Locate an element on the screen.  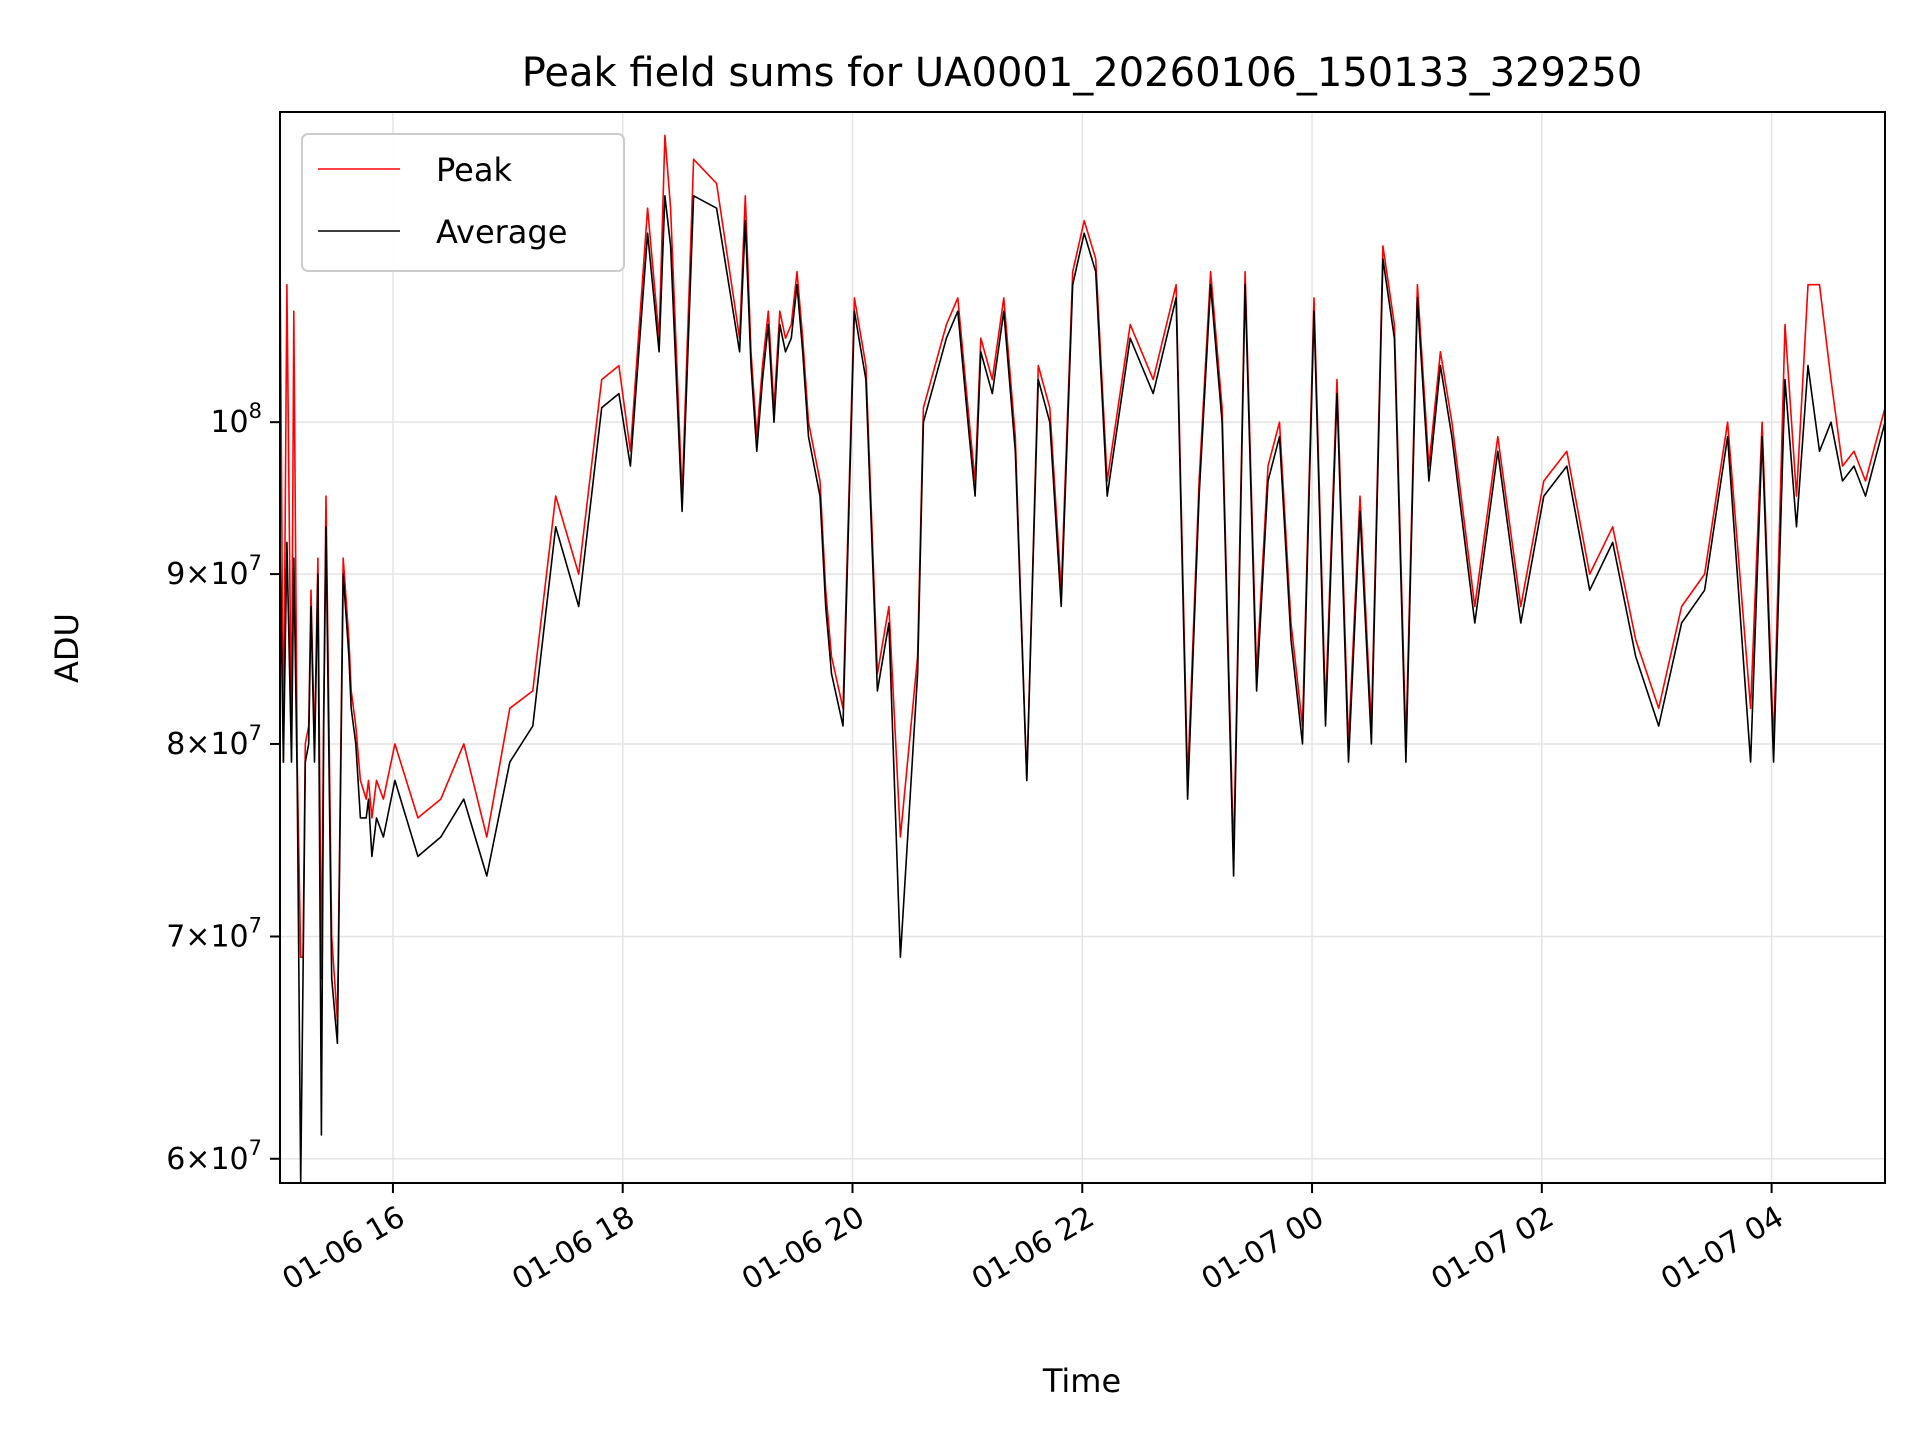
y-tick-label: 7×107 is located at coordinates (214, 933).